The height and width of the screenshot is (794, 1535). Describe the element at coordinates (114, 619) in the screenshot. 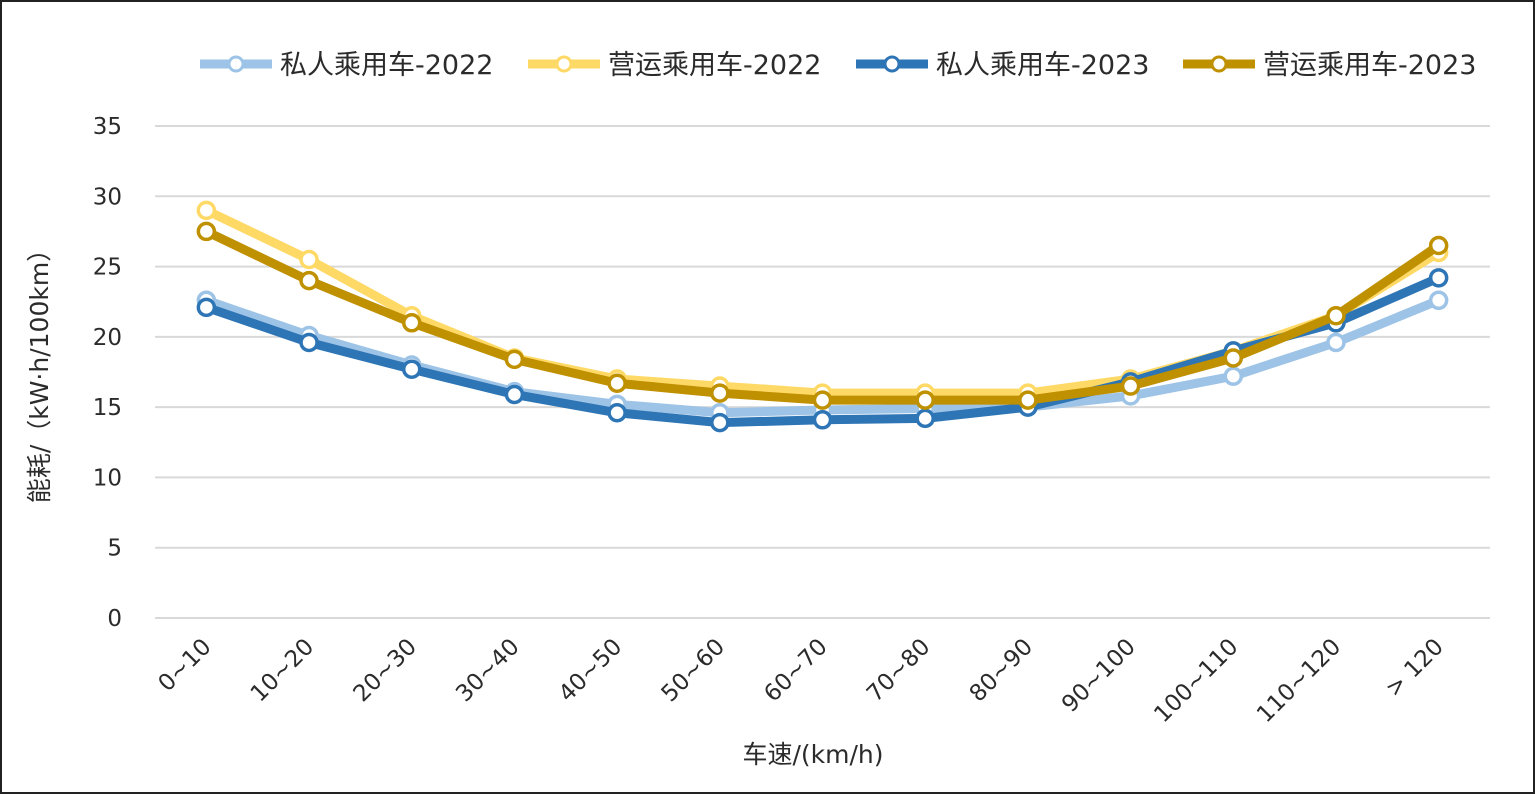

I see `y-tick-label: 0` at that location.